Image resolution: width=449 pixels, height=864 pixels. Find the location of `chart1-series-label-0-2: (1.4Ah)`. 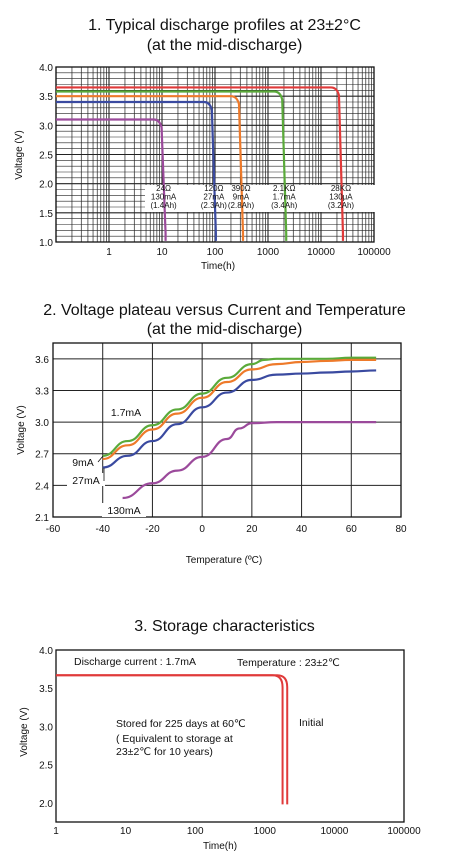

chart1-series-label-0-2: (1.4Ah) is located at coordinates (163, 205).